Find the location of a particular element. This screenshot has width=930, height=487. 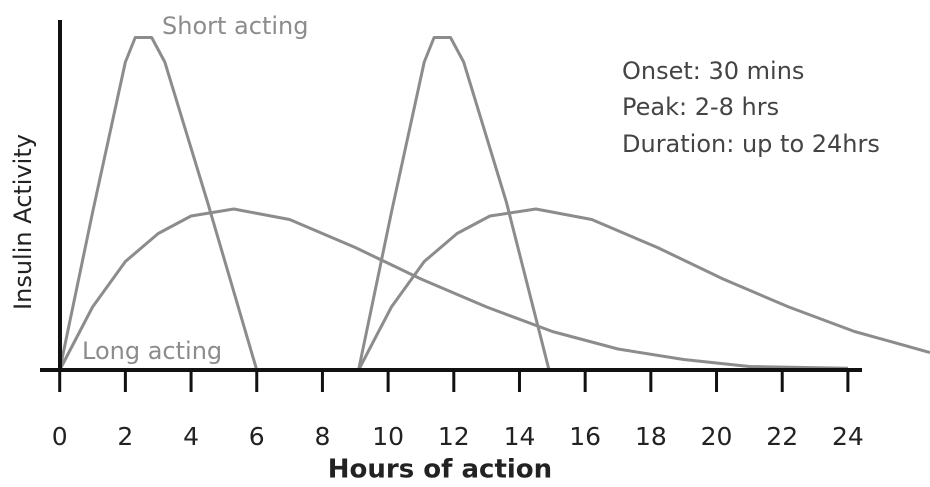

info-line: Duration: up to 24hrs is located at coordinates (751, 144).